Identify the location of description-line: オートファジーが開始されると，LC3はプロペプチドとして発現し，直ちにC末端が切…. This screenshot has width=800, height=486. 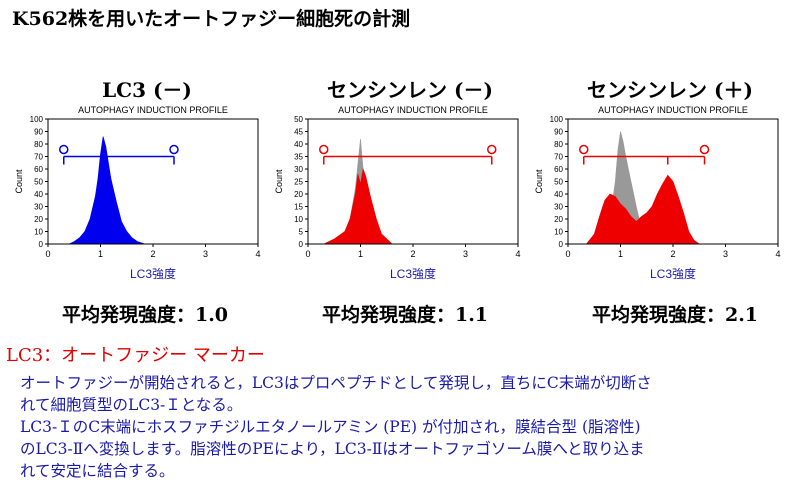
(336, 383).